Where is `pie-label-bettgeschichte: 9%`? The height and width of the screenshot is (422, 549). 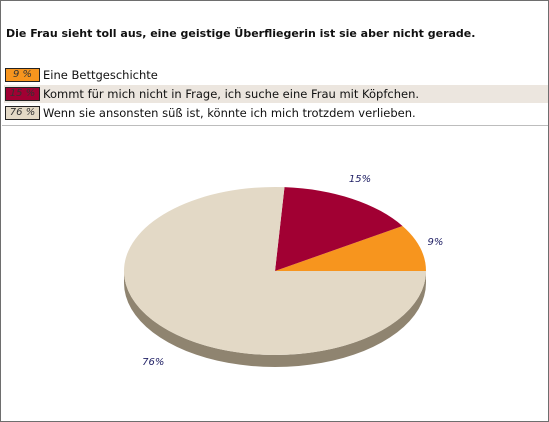 pie-label-bettgeschichte: 9% is located at coordinates (435, 242).